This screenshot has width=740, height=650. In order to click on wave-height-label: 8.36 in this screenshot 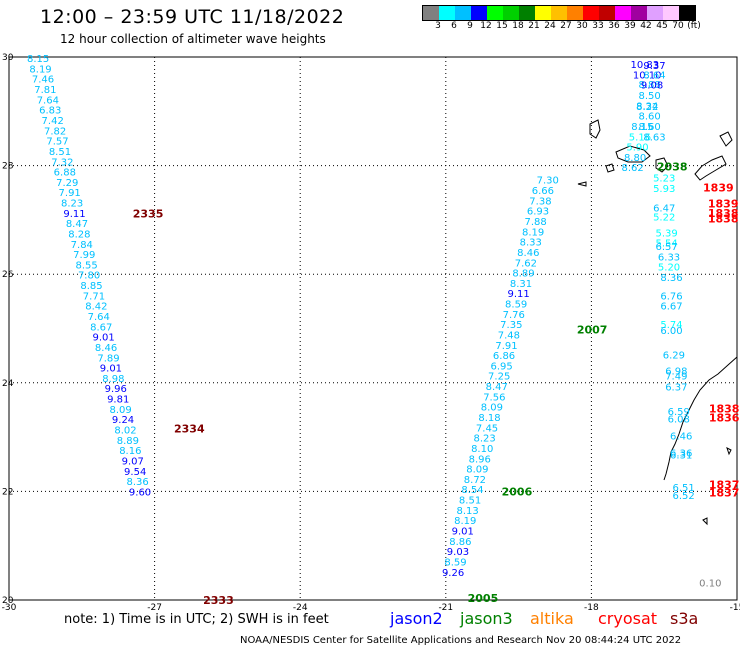, I will do `click(137, 482)`.